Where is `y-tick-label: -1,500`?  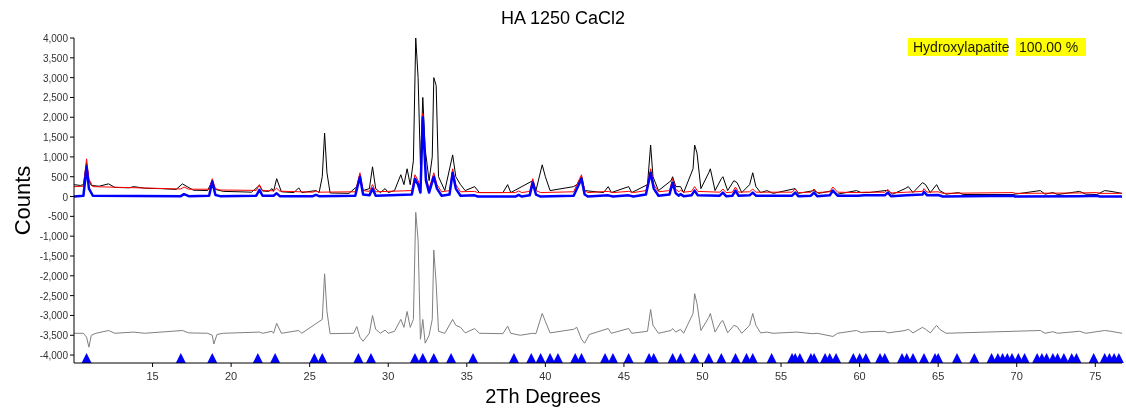
y-tick-label: -1,500 is located at coordinates (54, 256).